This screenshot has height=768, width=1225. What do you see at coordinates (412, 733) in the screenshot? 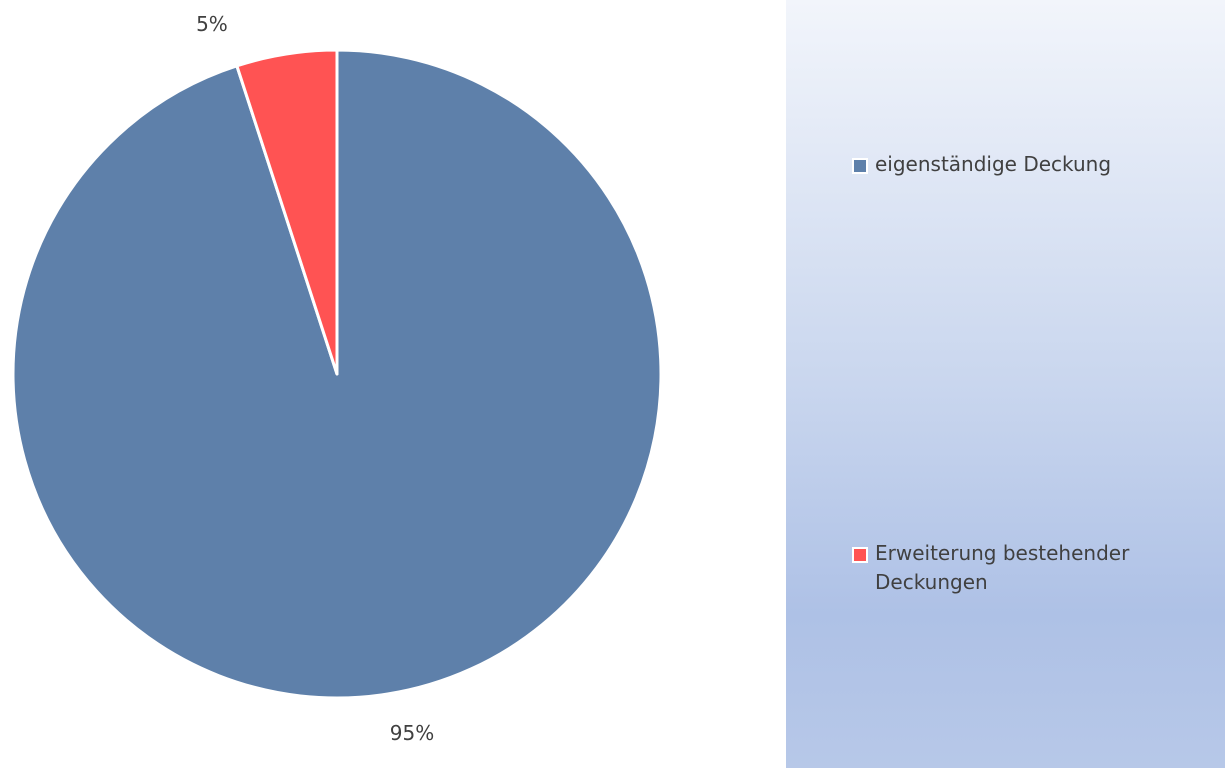
I see `data-label-slice-1: 95%` at bounding box center [412, 733].